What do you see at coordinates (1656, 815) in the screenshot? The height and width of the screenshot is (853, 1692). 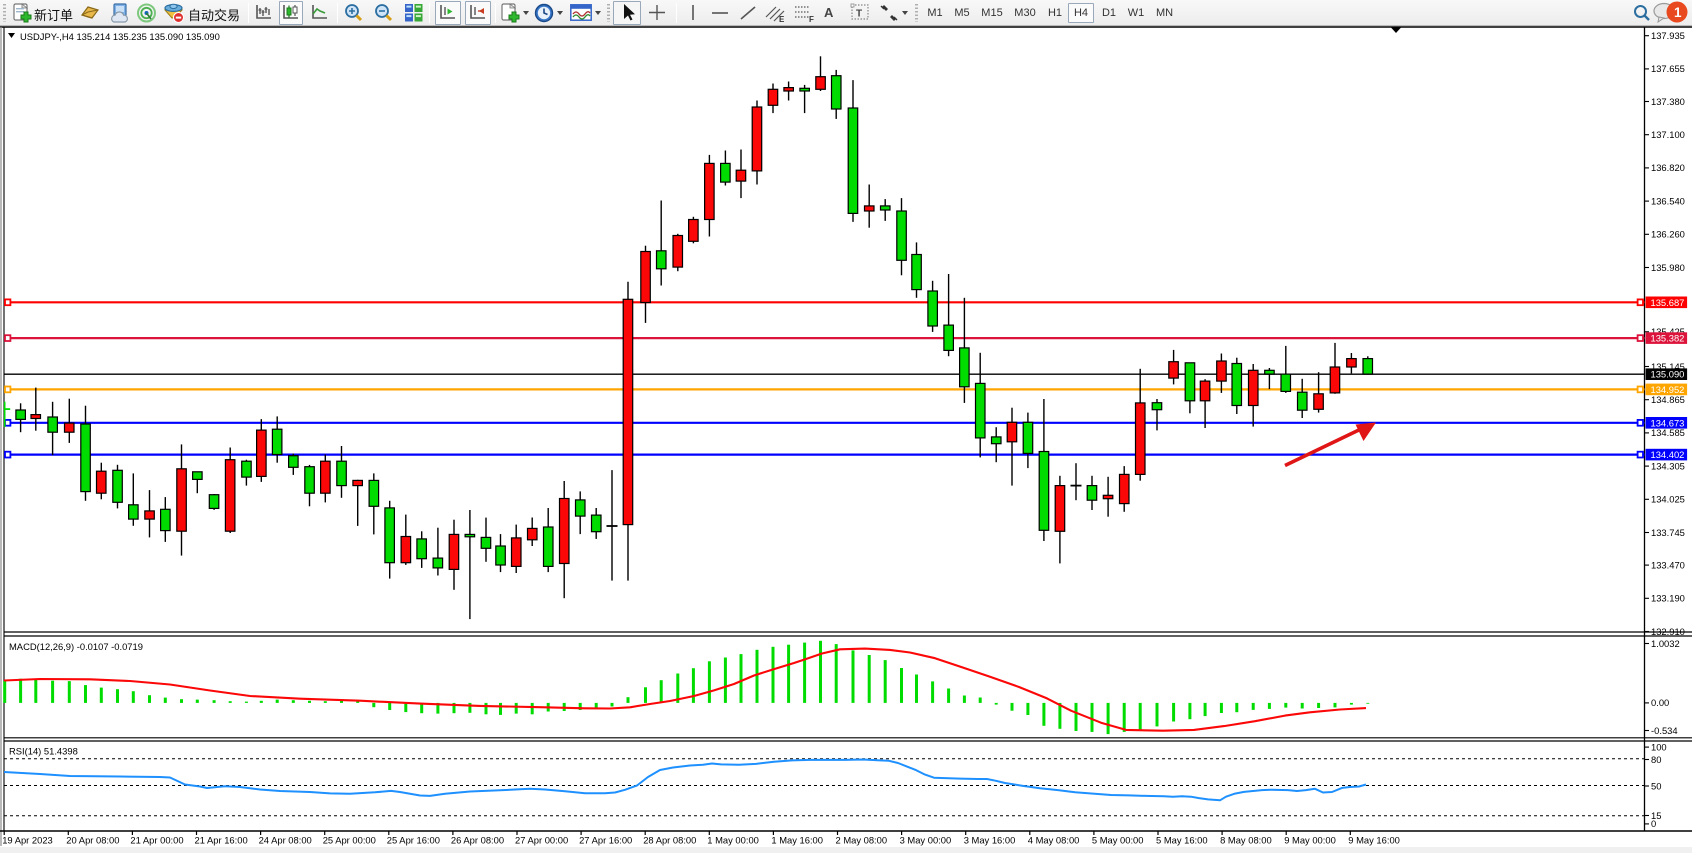 I see `svg-text: 15` at bounding box center [1656, 815].